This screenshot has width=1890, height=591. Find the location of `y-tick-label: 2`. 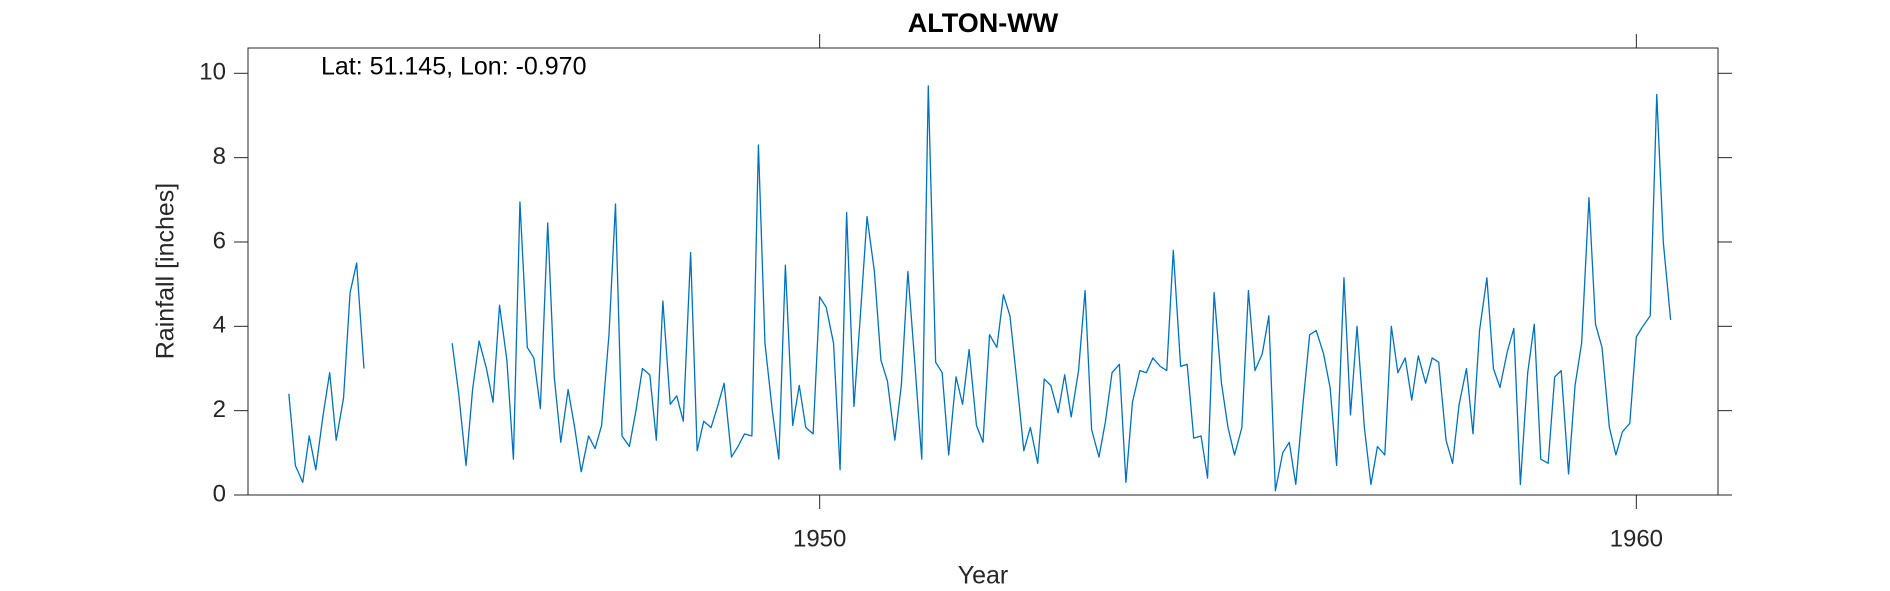

y-tick-label: 2 is located at coordinates (219, 409).